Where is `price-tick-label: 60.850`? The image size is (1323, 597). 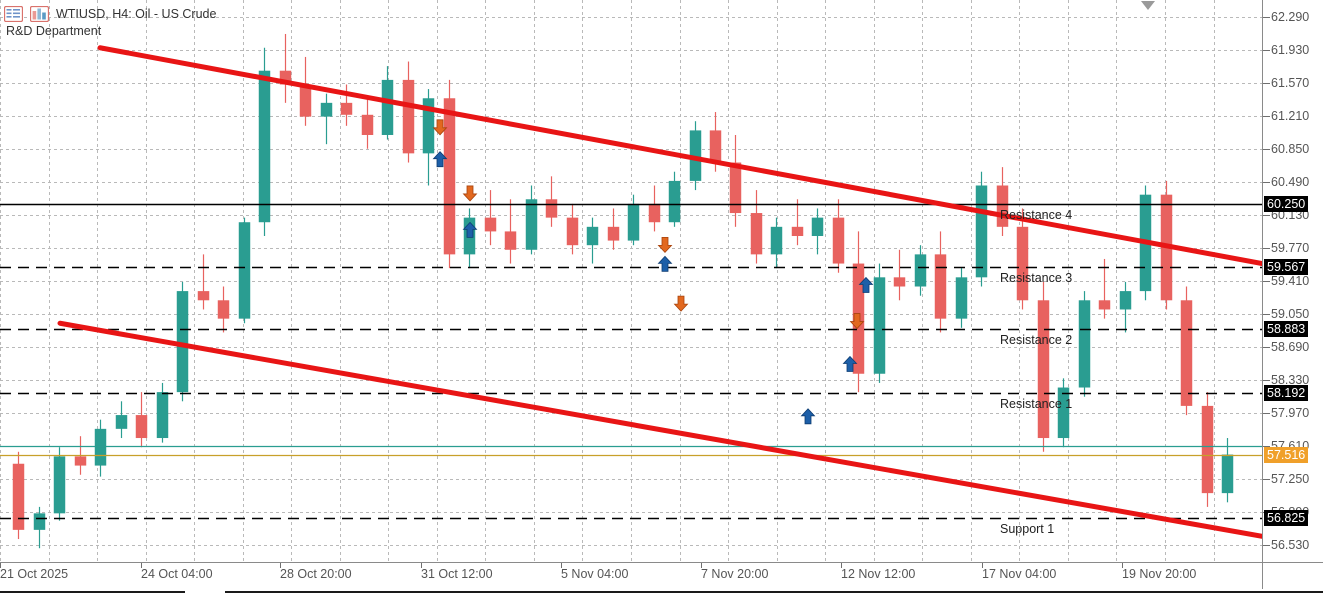 price-tick-label: 60.850 is located at coordinates (1290, 148).